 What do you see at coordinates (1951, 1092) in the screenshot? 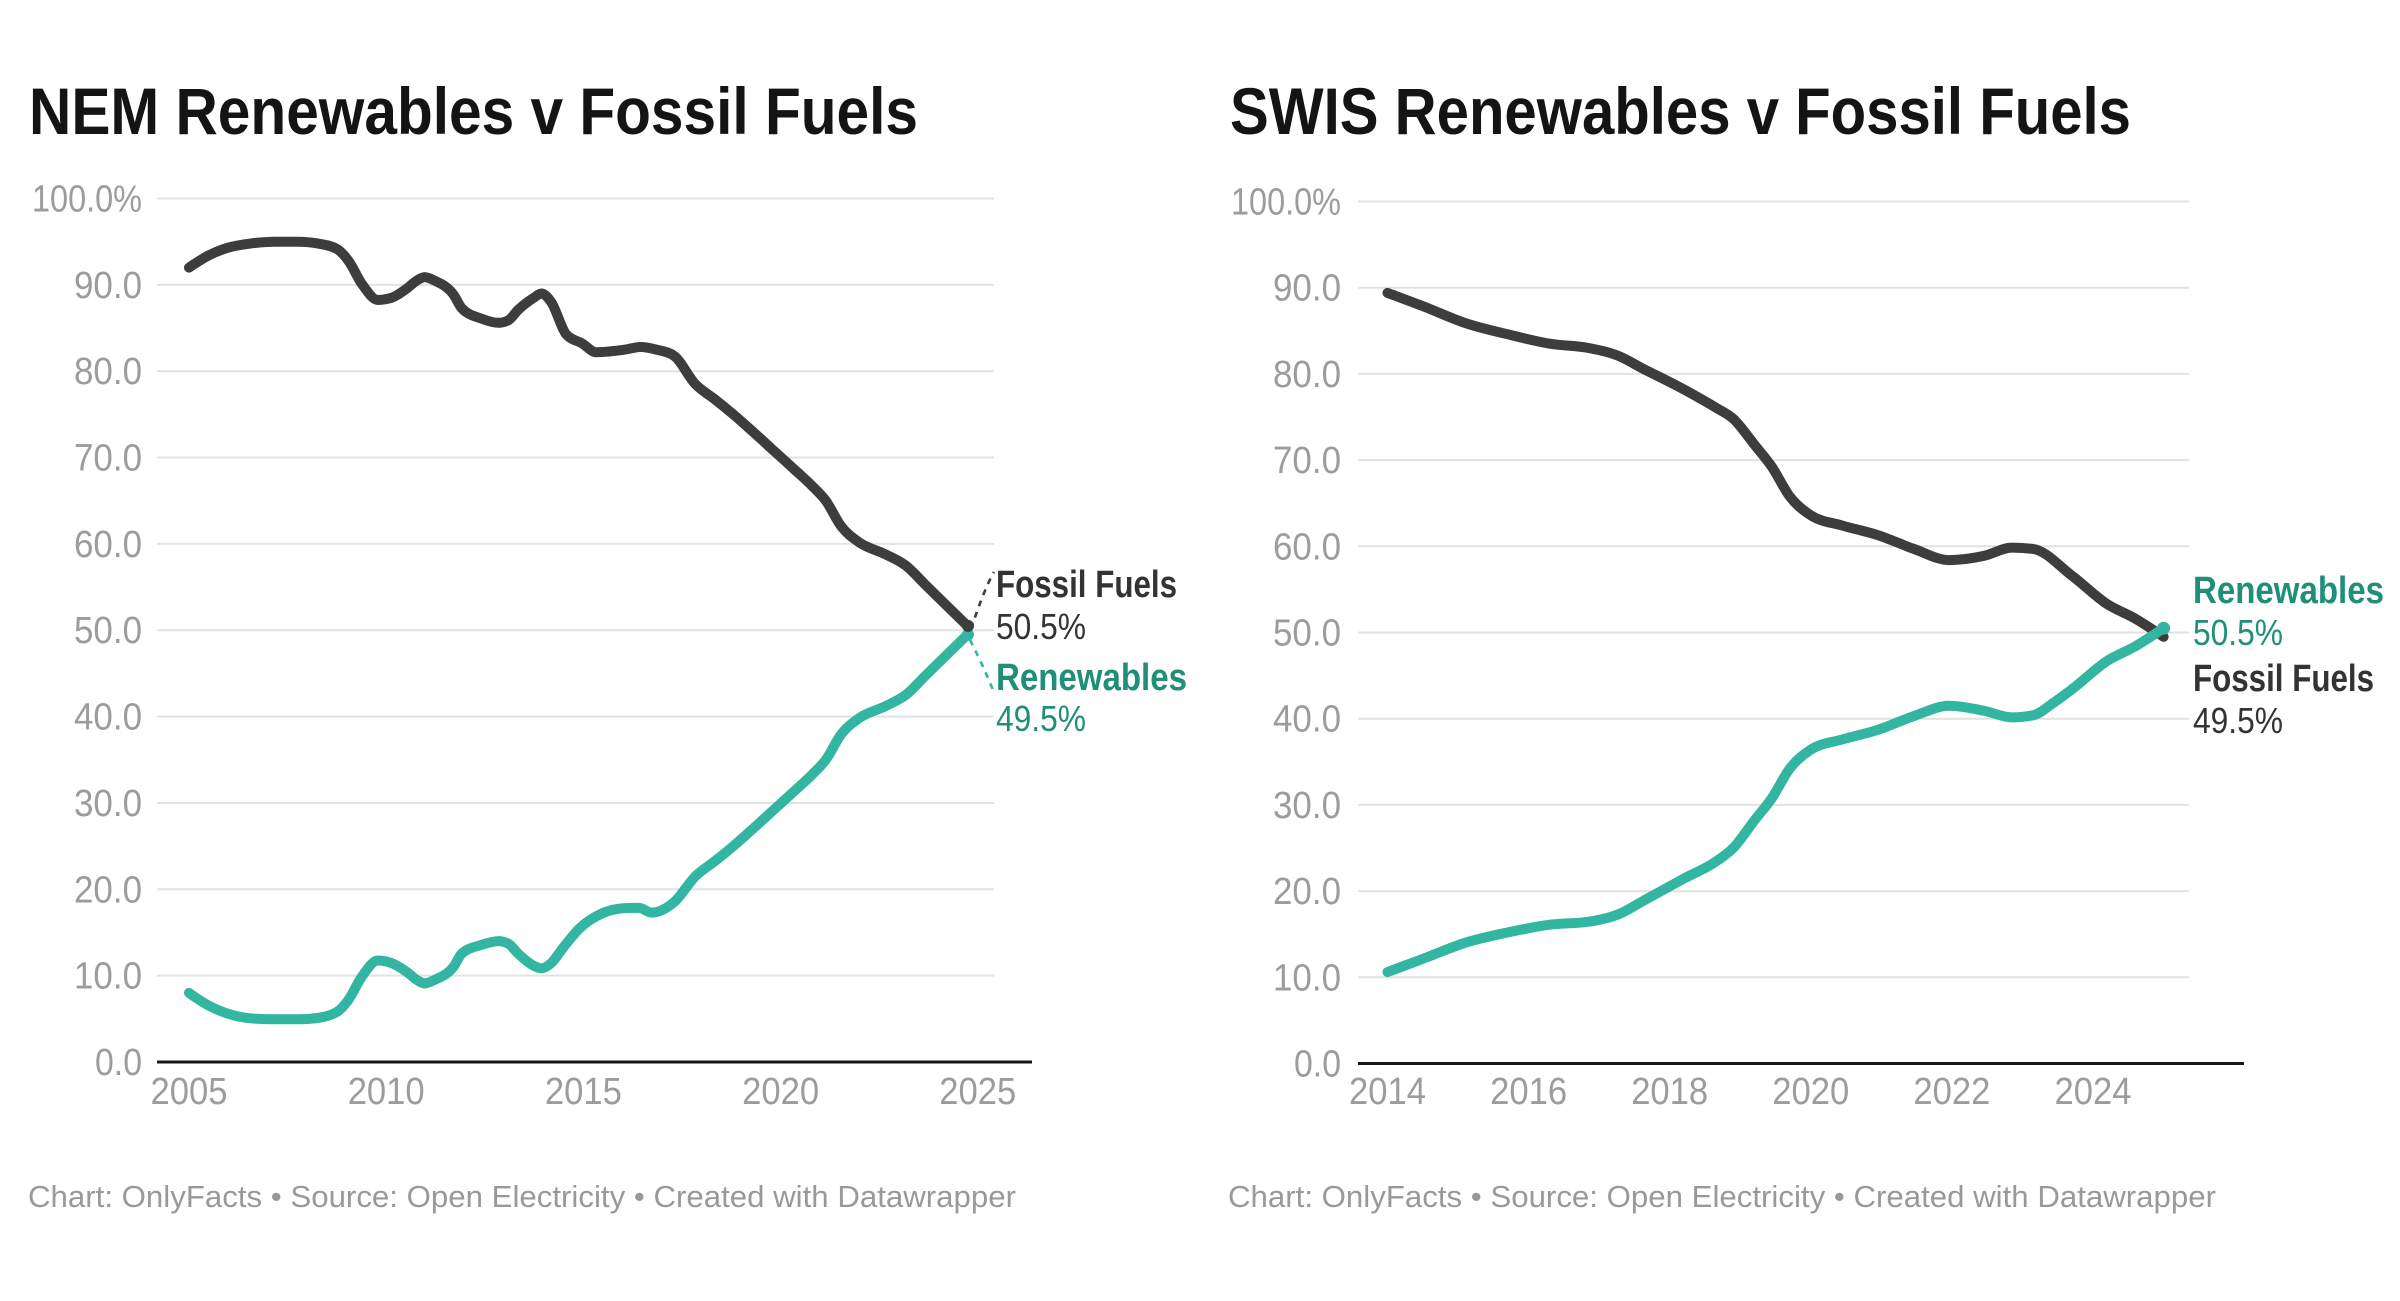
I see `svg-text: 2022` at bounding box center [1951, 1092].